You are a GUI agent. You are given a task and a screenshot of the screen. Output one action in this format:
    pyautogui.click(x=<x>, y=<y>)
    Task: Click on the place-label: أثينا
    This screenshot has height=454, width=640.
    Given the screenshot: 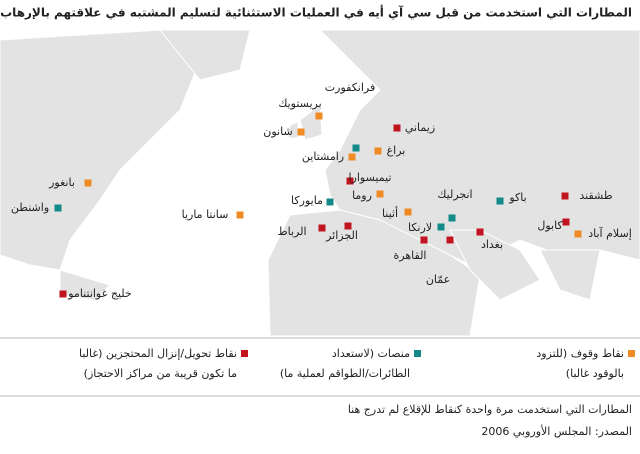 What is the action you would take?
    pyautogui.click(x=390, y=213)
    